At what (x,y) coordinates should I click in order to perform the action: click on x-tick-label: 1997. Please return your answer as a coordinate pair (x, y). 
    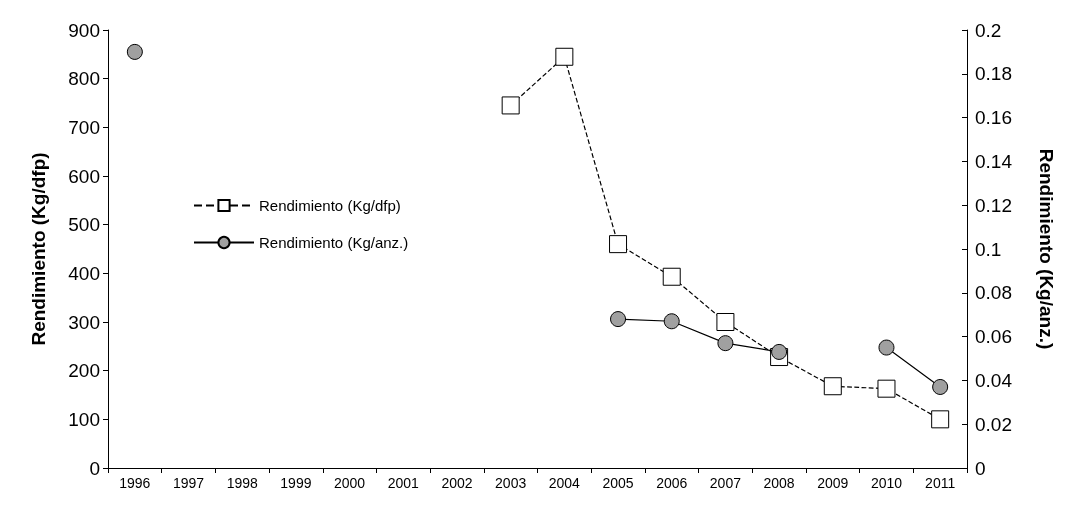
    Looking at the image, I should click on (188, 483).